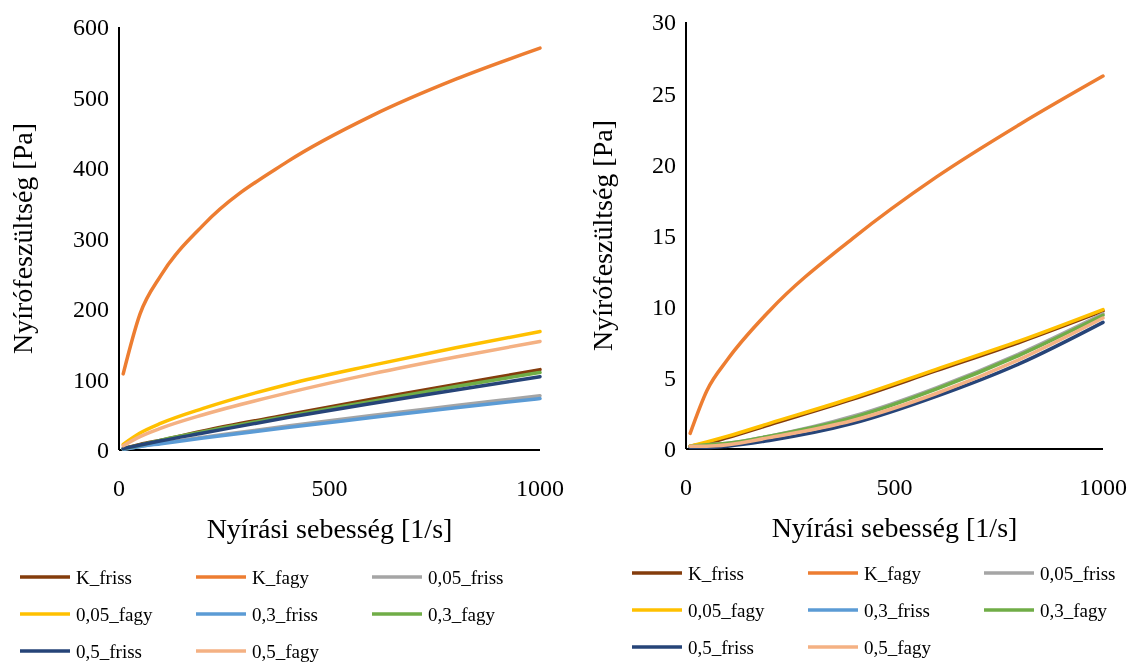 This screenshot has width=1146, height=664. Describe the element at coordinates (664, 22) in the screenshot. I see `y-tick-label: 30` at that location.